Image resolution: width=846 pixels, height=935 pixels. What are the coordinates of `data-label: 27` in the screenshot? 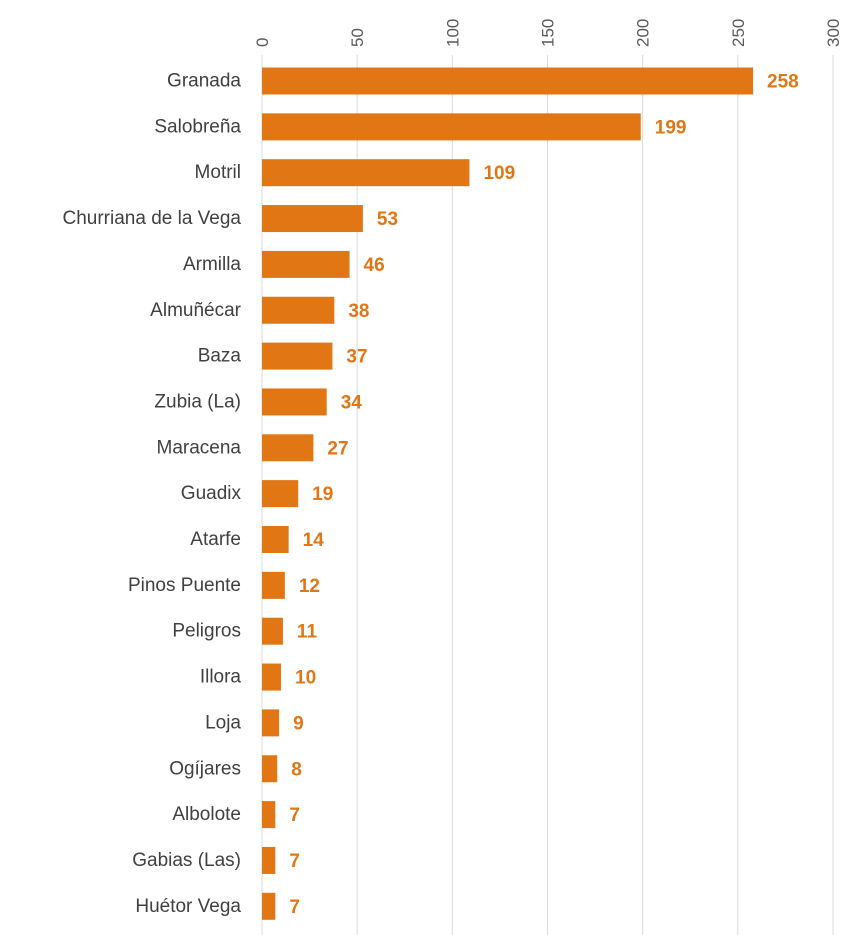 It's located at (337, 448).